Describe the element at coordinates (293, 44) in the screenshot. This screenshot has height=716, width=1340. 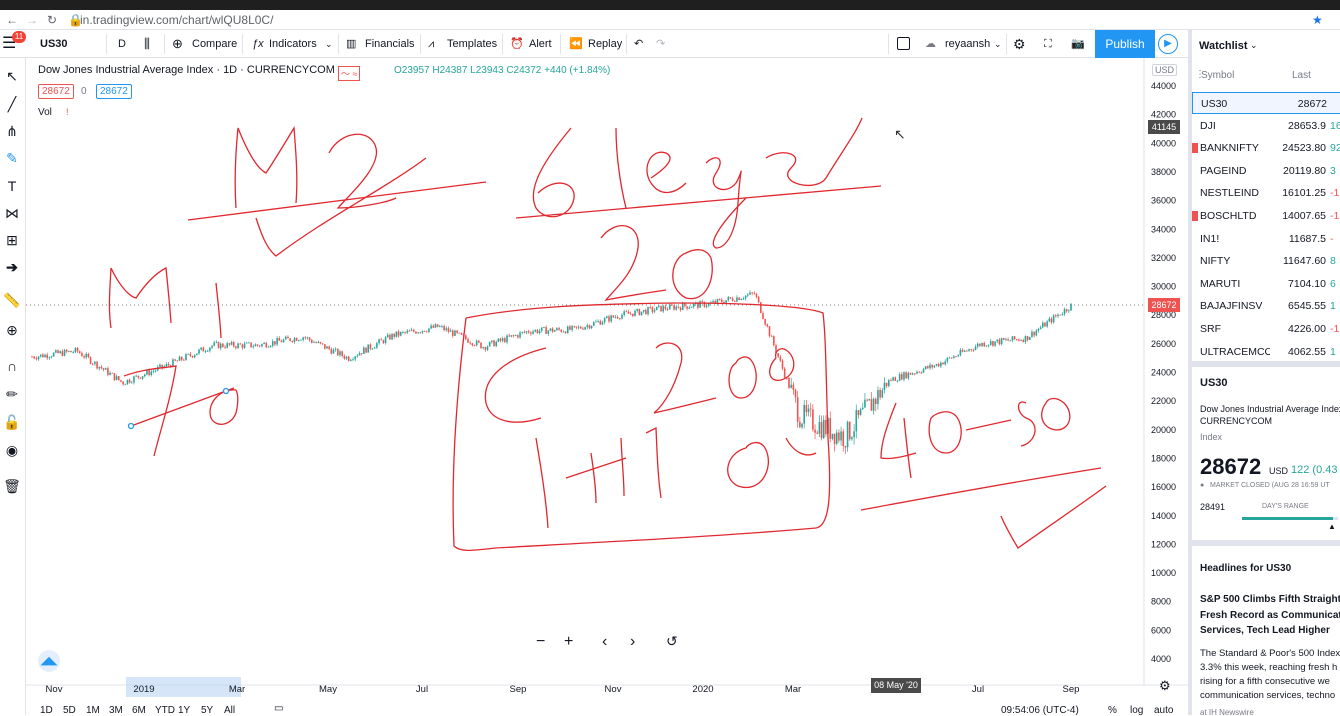
I see `indicators-button: Indicators` at that location.